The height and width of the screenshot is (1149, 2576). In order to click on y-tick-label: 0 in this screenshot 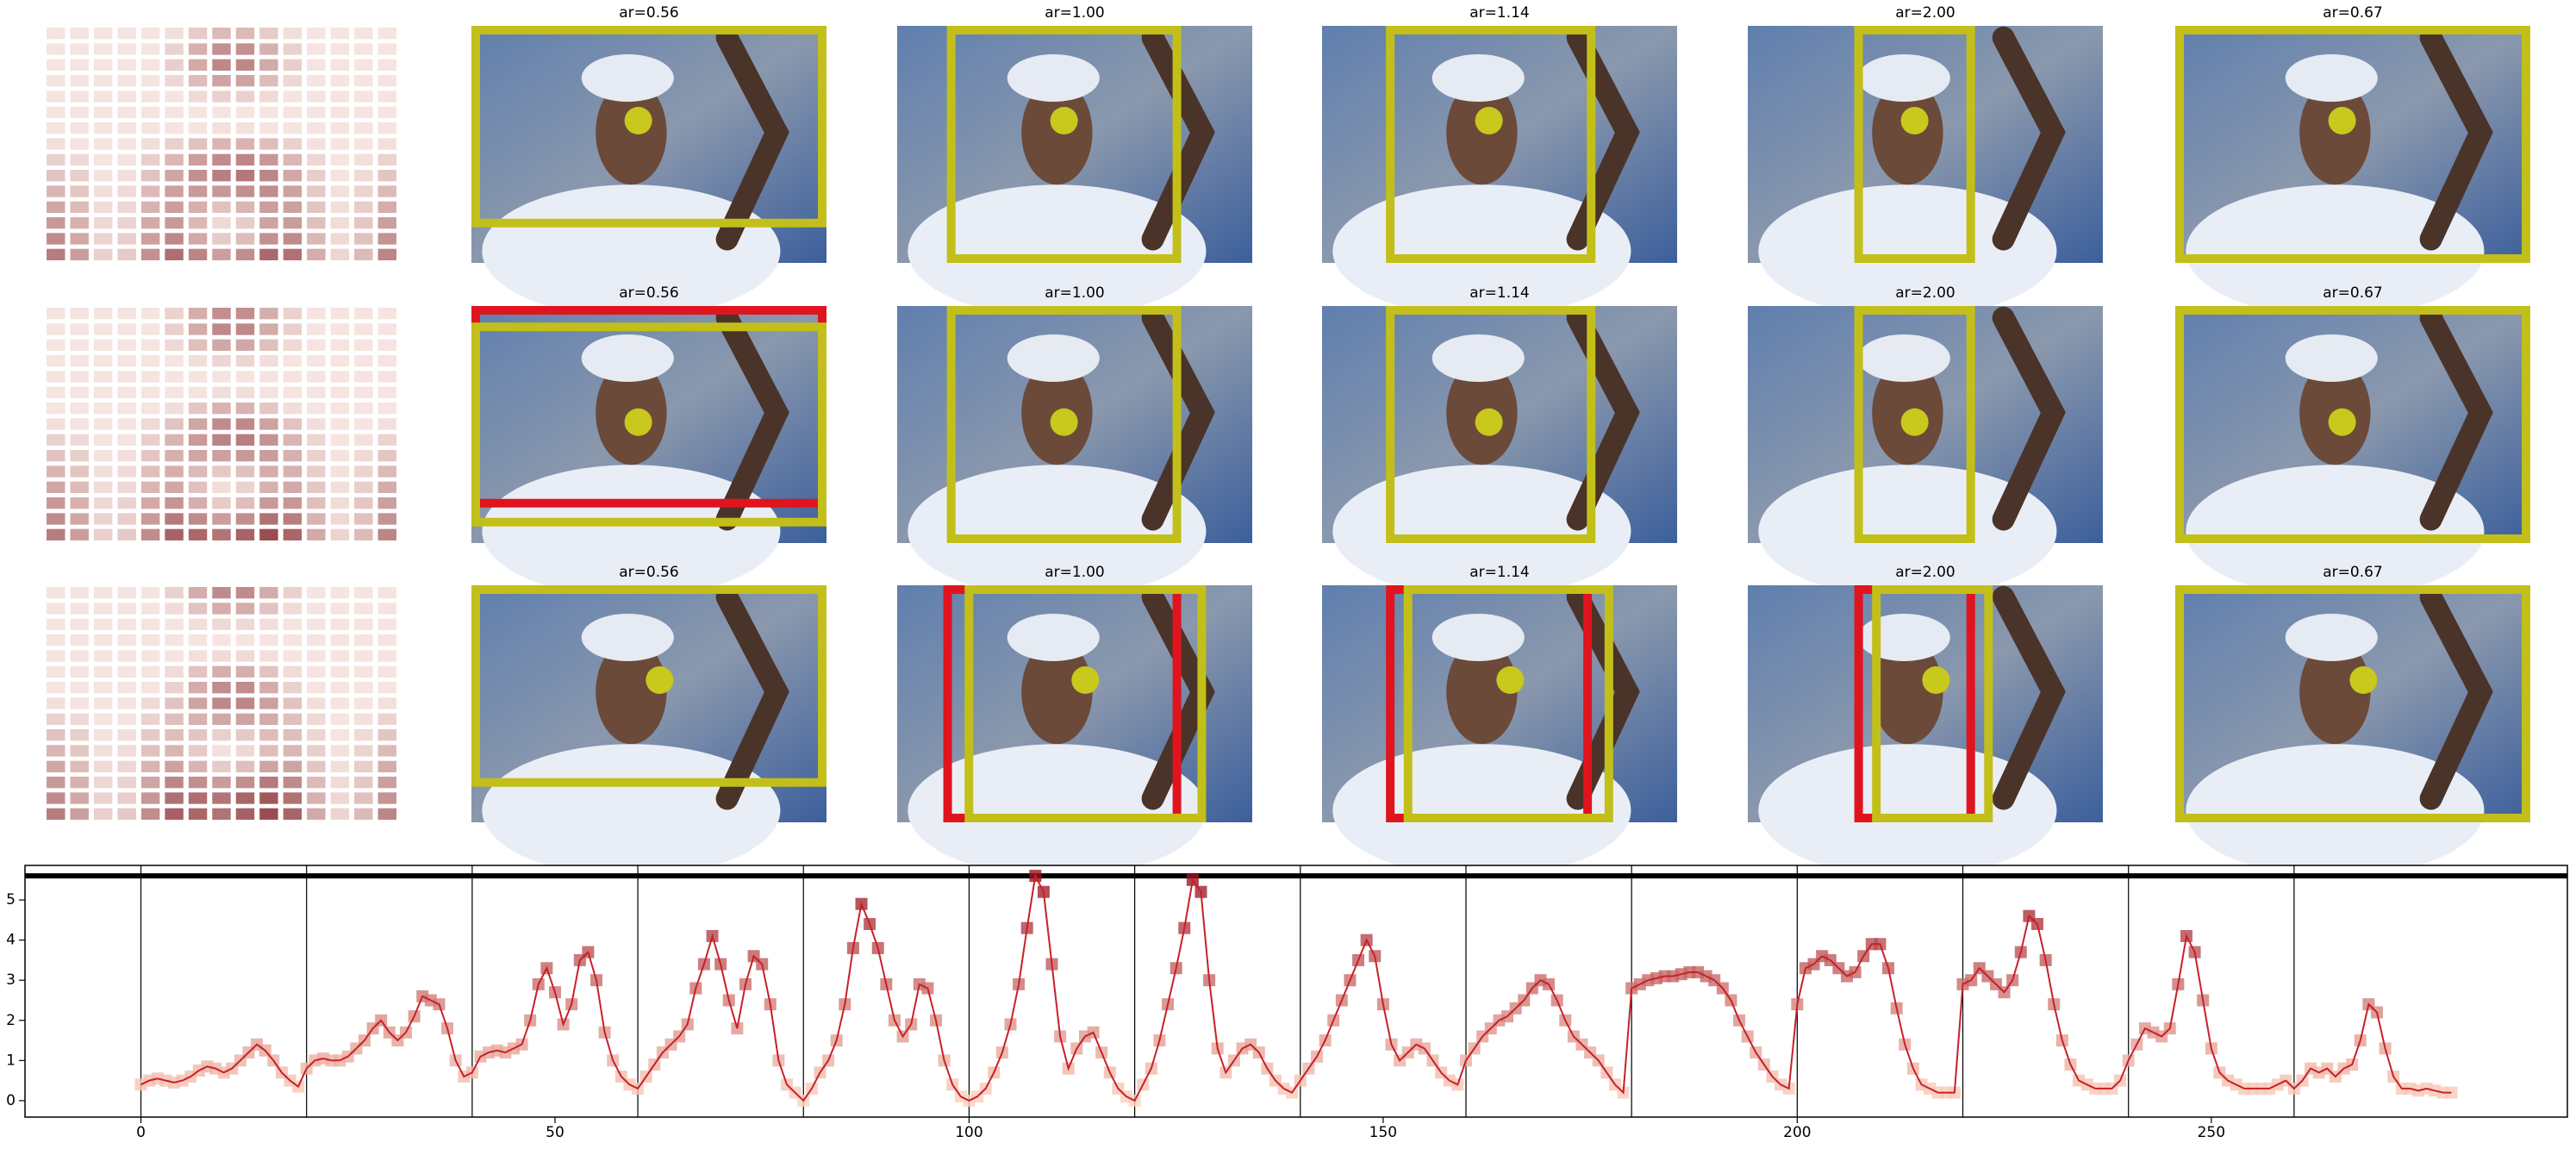, I will do `click(11, 1100)`.